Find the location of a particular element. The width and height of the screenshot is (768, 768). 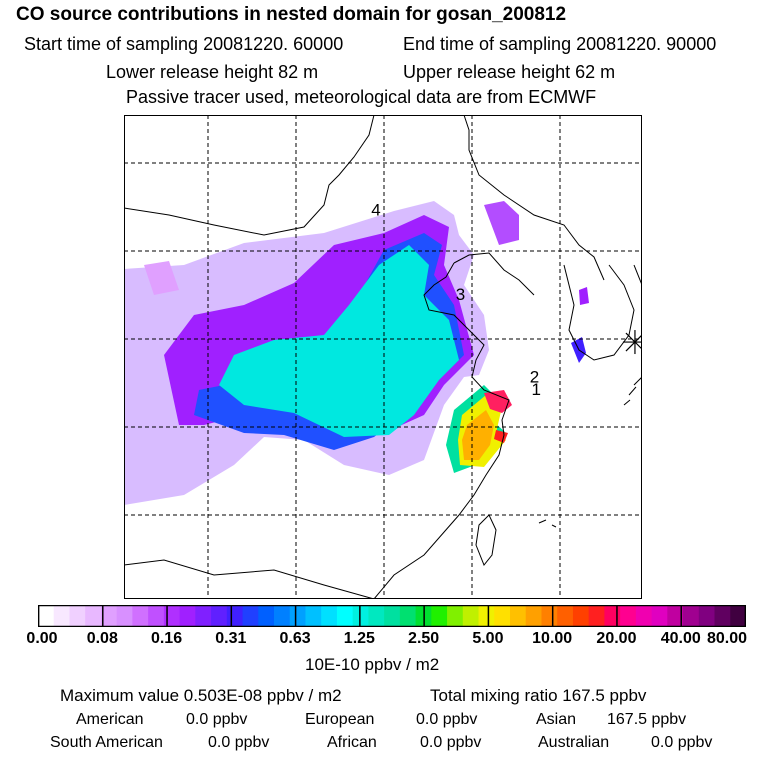

coastline-korea is located at coordinates (599, 312).